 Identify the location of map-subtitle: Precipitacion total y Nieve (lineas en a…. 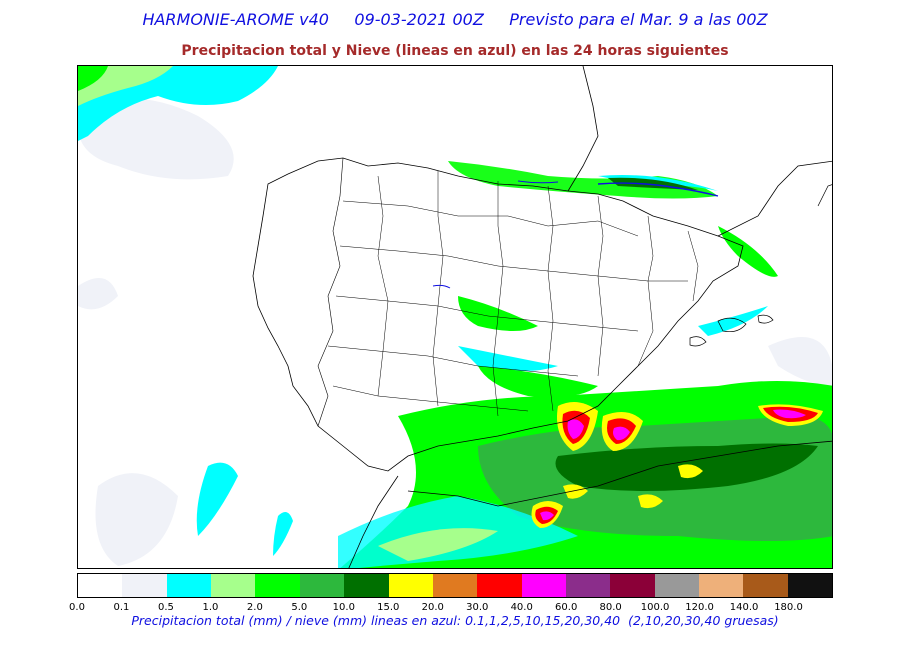
(455, 51).